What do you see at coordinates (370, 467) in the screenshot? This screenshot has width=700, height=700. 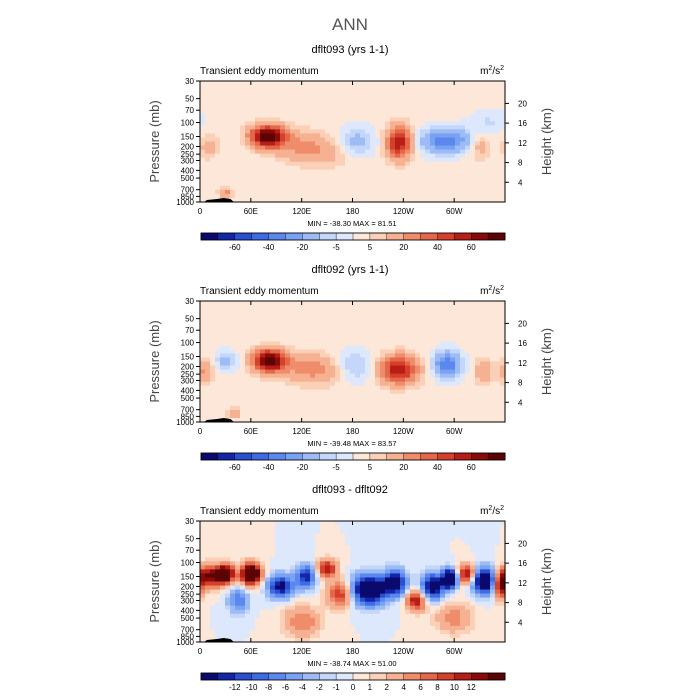 I see `colorbar-label: 5` at bounding box center [370, 467].